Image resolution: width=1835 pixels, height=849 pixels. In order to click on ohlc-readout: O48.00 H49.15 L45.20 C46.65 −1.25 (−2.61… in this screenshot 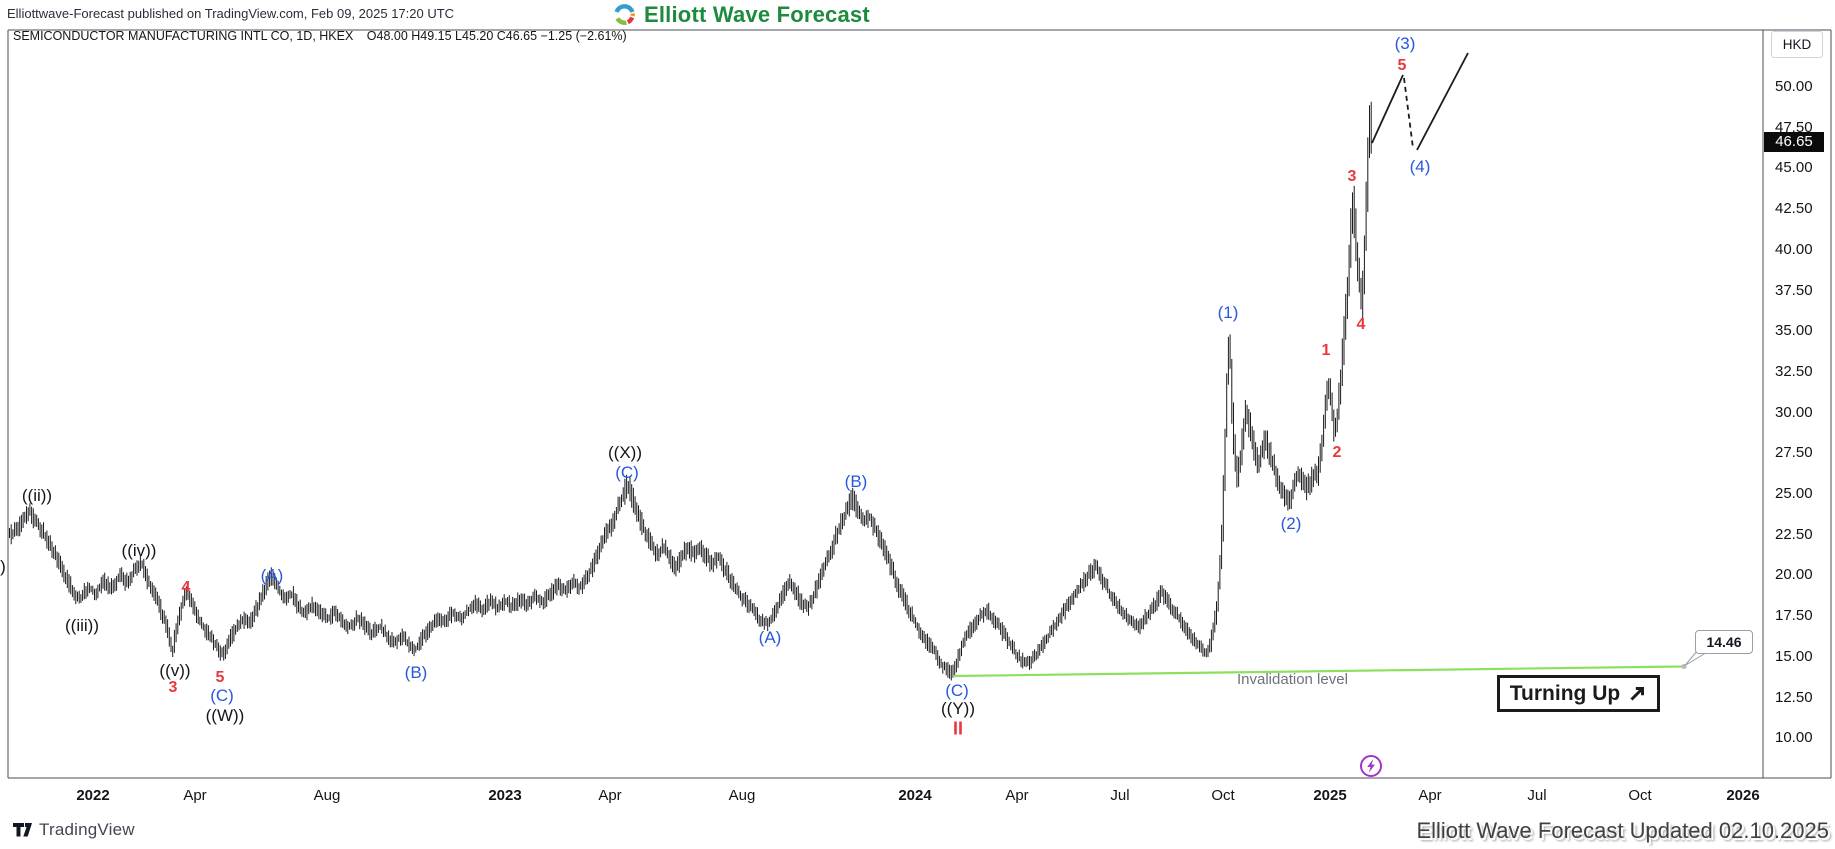, I will do `click(496, 36)`.